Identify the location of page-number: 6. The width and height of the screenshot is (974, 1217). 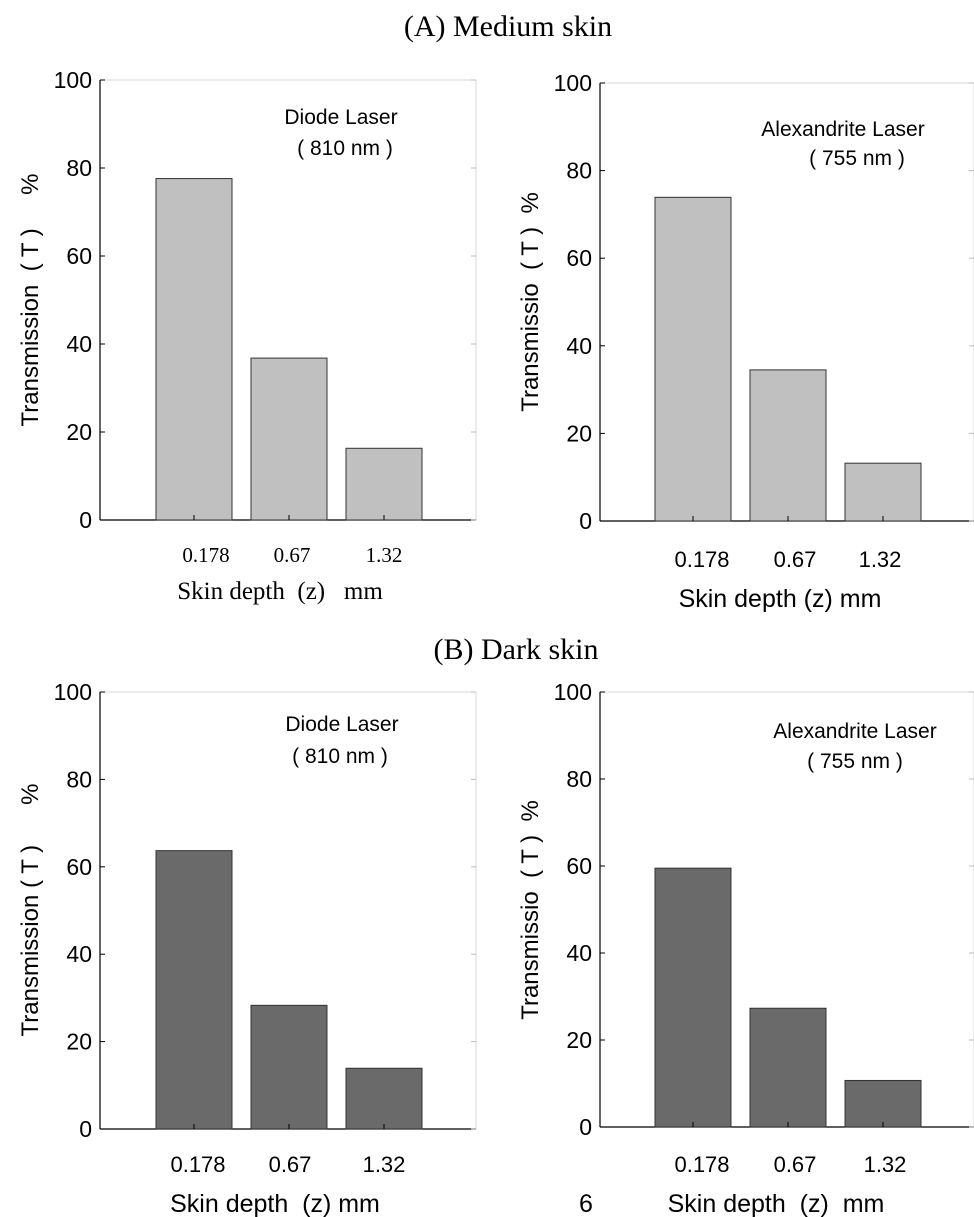
(586, 1203).